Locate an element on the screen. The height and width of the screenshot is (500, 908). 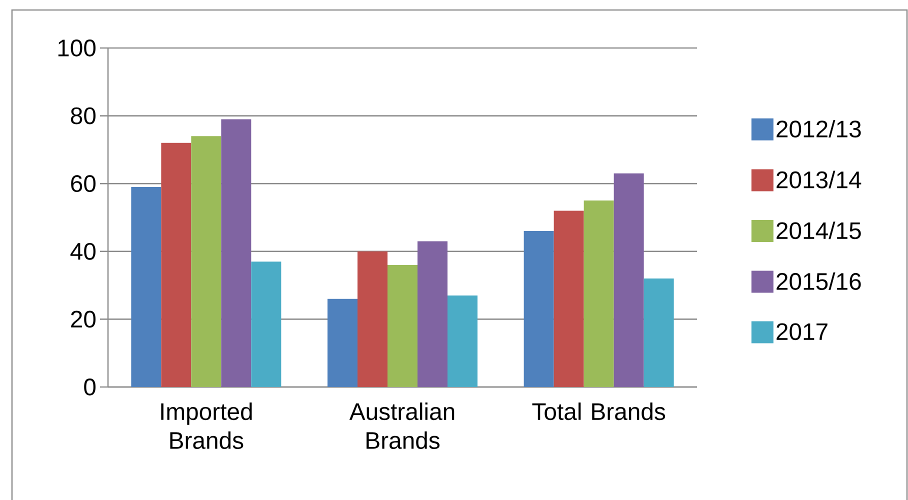
legend-label: 2015/16 is located at coordinates (818, 281).